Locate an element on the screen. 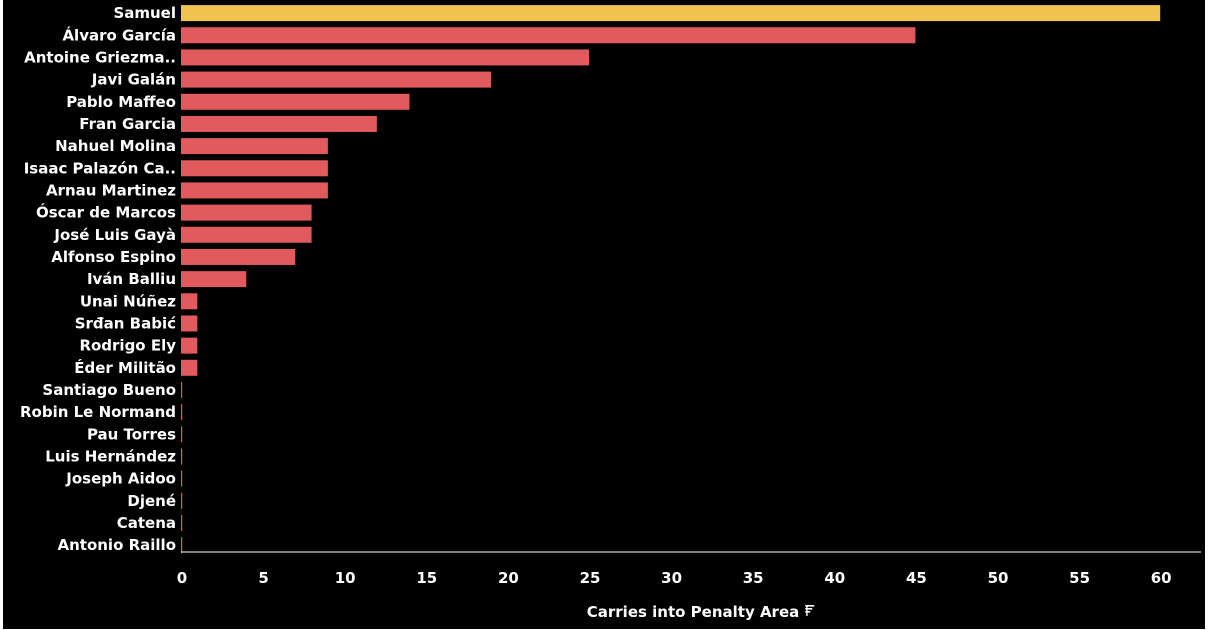 The image size is (1208, 630). x-tick-label: 45 is located at coordinates (916, 578).